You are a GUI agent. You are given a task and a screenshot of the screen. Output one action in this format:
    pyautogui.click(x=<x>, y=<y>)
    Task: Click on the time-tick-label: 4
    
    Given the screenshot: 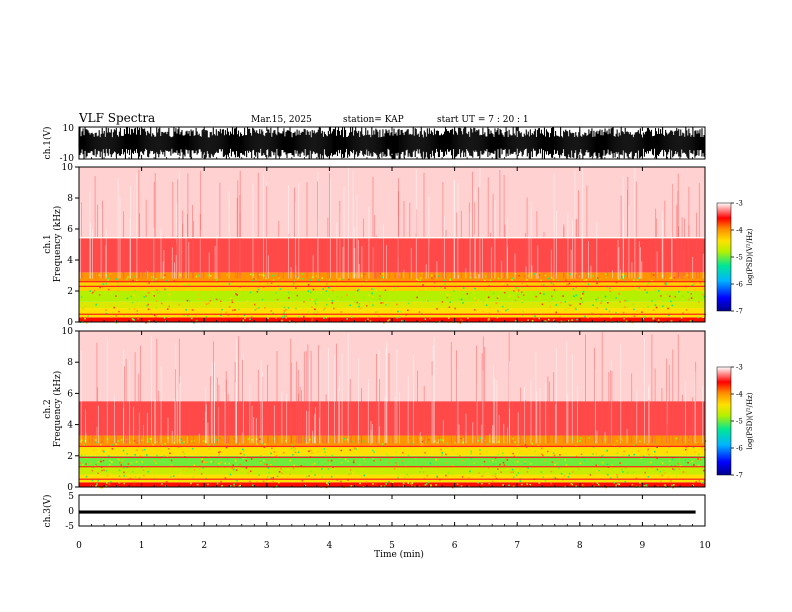 What is the action you would take?
    pyautogui.click(x=330, y=546)
    